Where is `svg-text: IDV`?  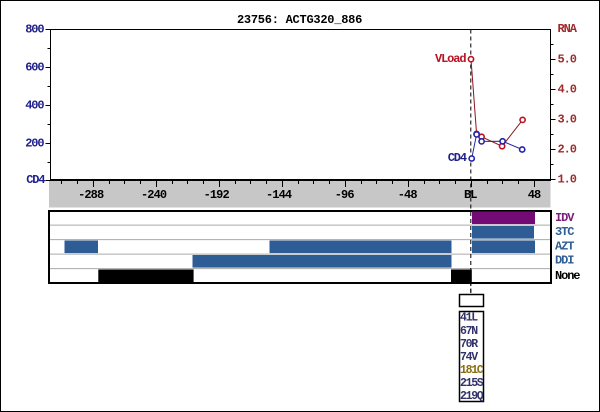
svg-text: IDV is located at coordinates (565, 218).